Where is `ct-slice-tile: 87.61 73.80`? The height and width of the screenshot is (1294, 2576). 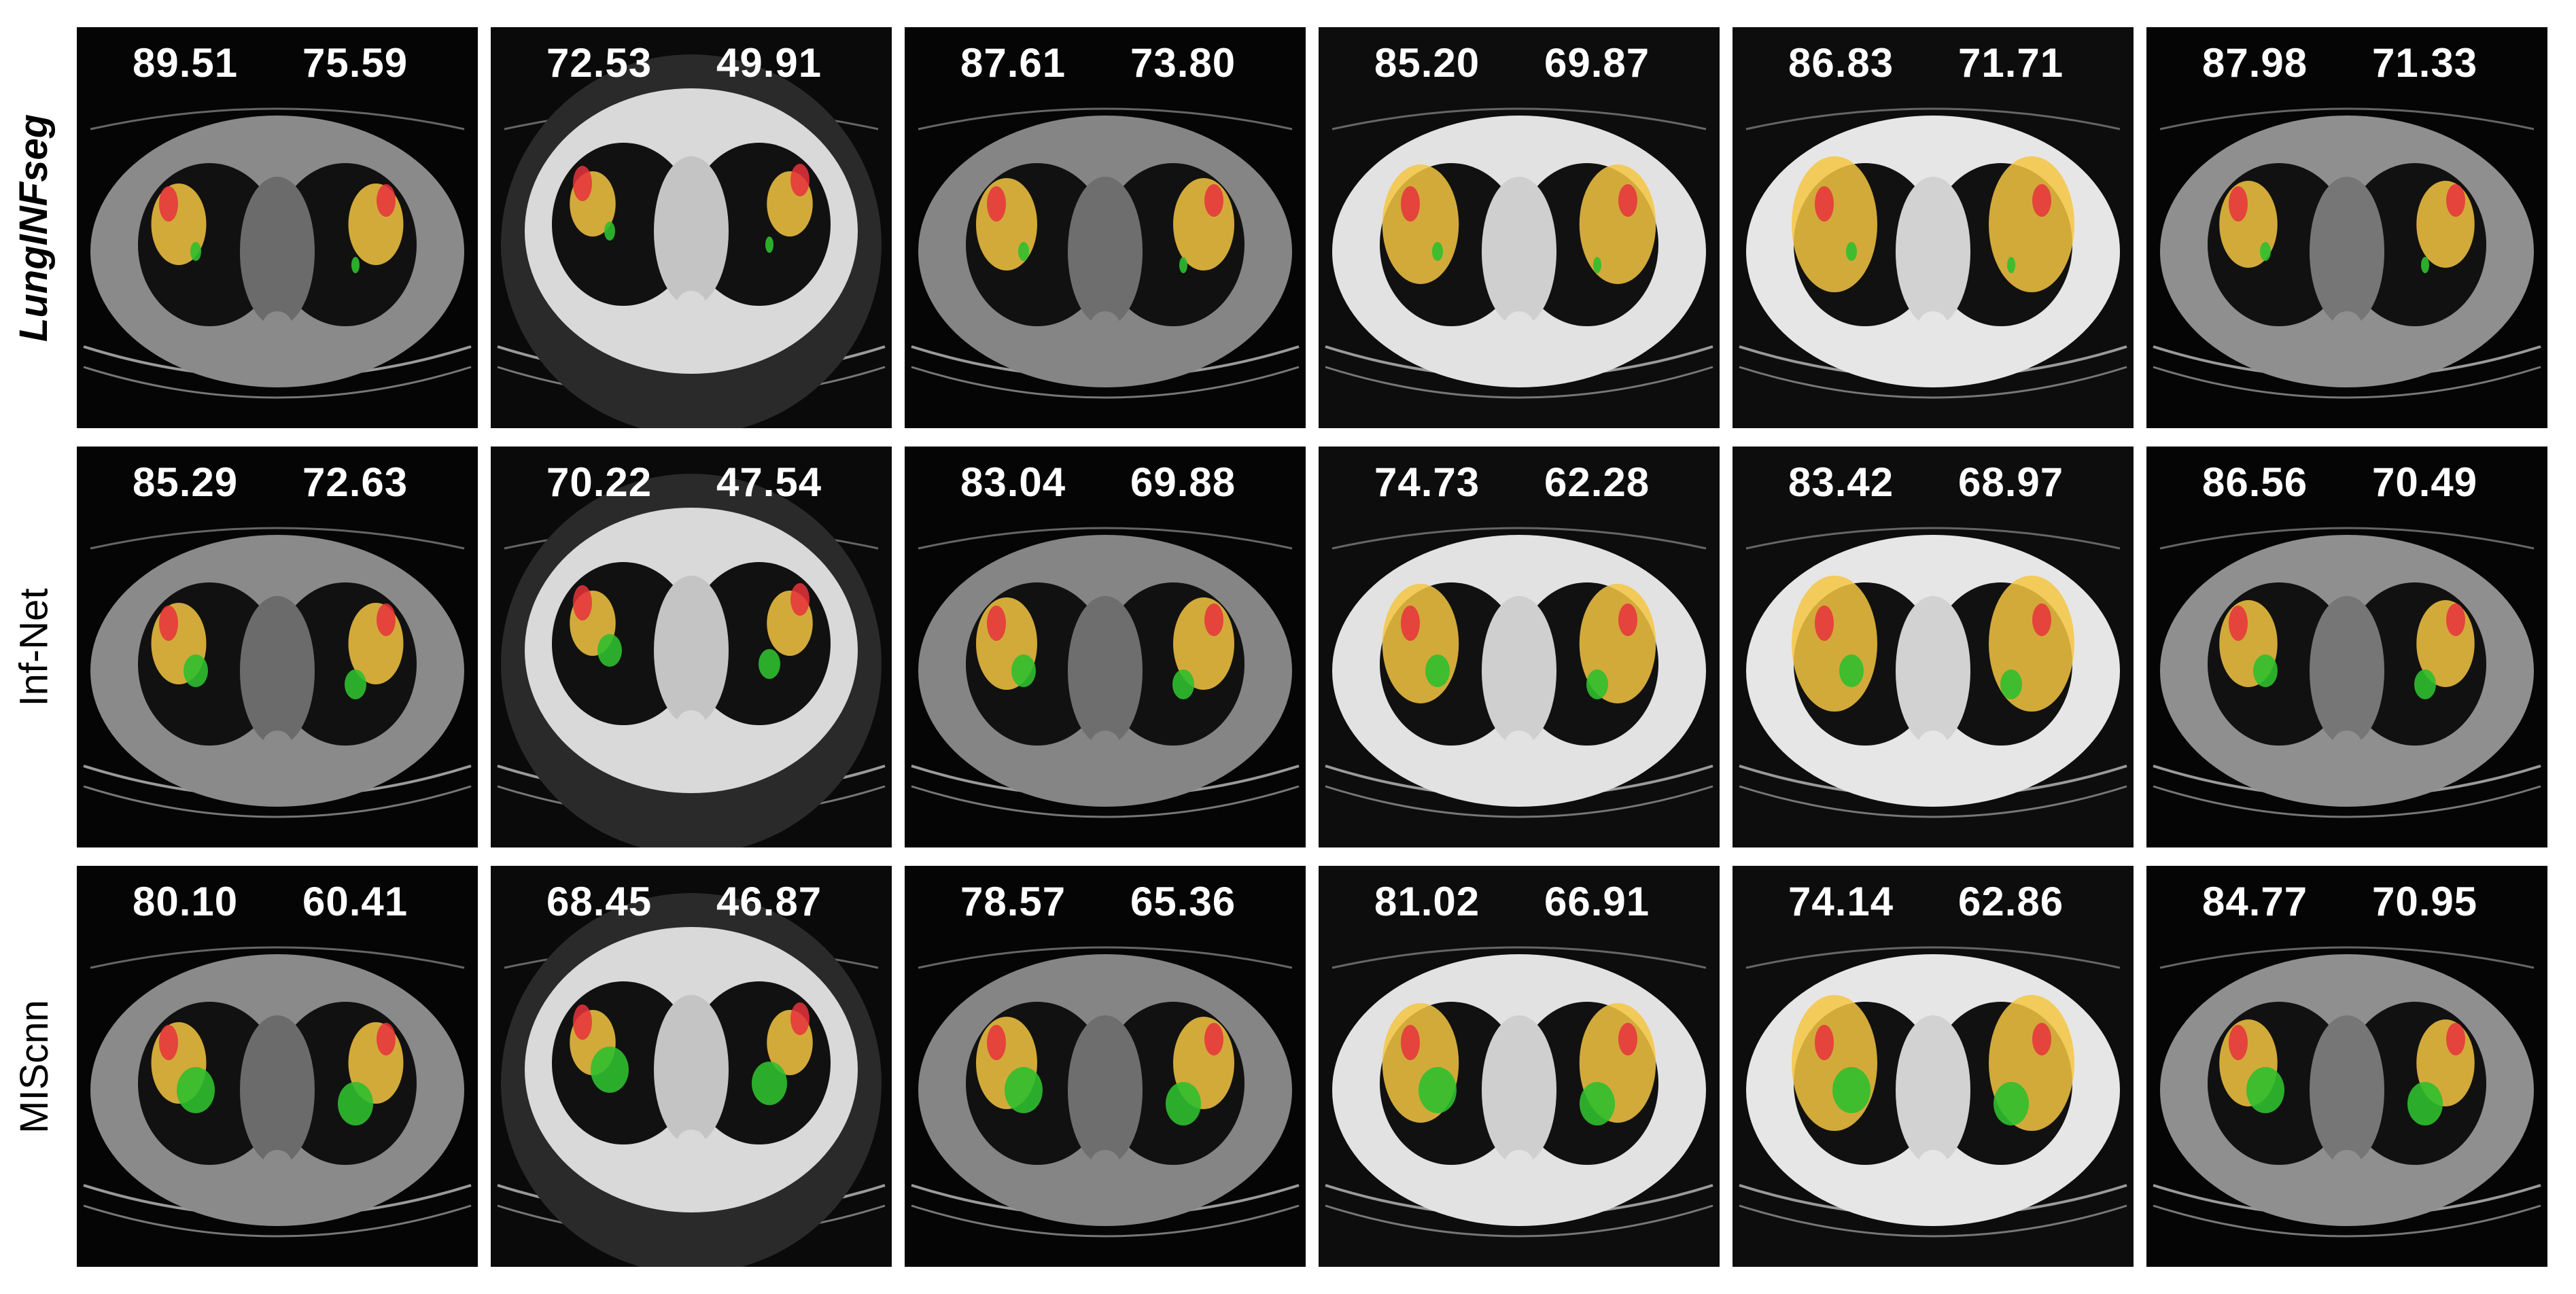 ct-slice-tile: 87.61 73.80 is located at coordinates (1105, 228).